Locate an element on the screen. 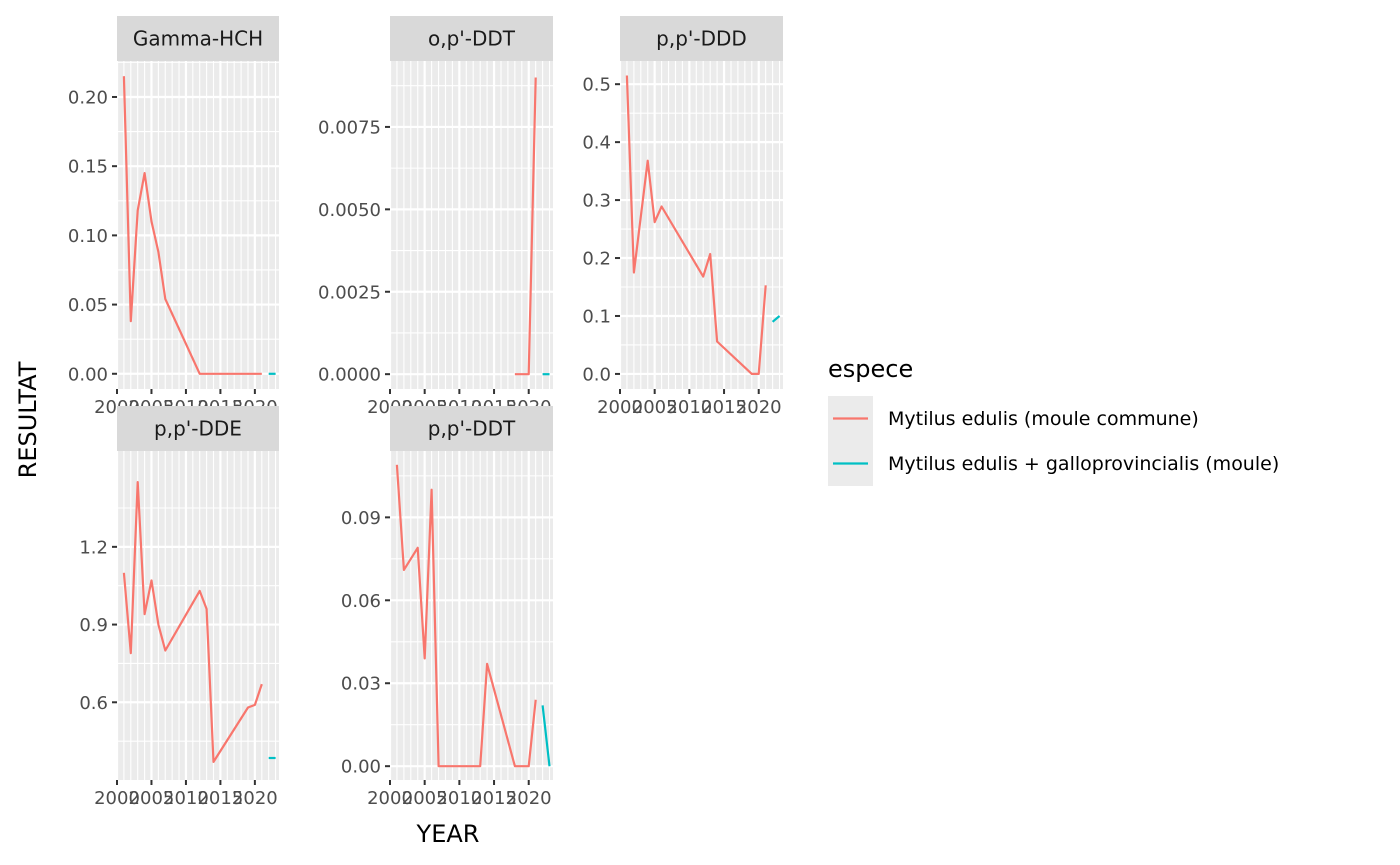  y-tick-label: 0.03 is located at coordinates (361, 684).